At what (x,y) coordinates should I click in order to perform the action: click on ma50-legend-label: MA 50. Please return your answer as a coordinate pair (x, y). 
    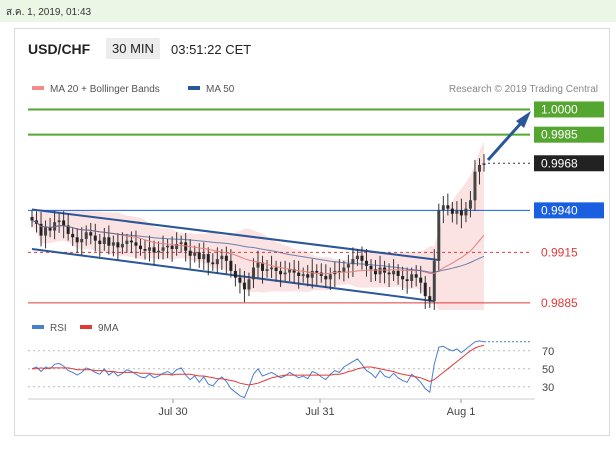
    Looking at the image, I should click on (220, 89).